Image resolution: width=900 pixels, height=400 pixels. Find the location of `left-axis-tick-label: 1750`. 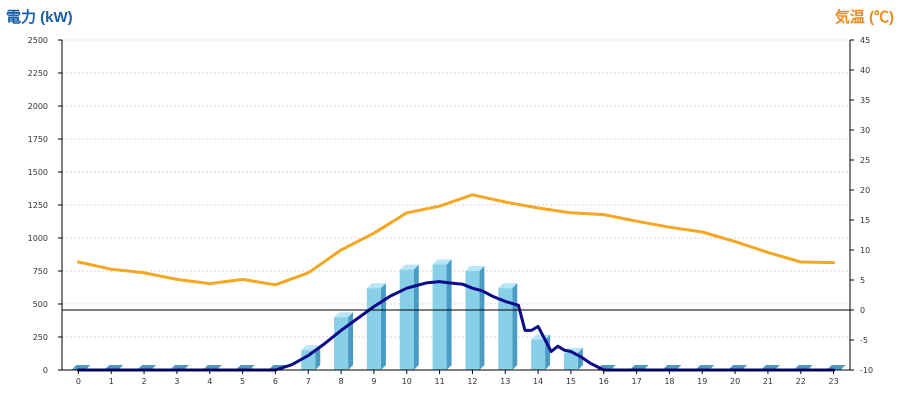

left-axis-tick-label: 1750 is located at coordinates (38, 139).